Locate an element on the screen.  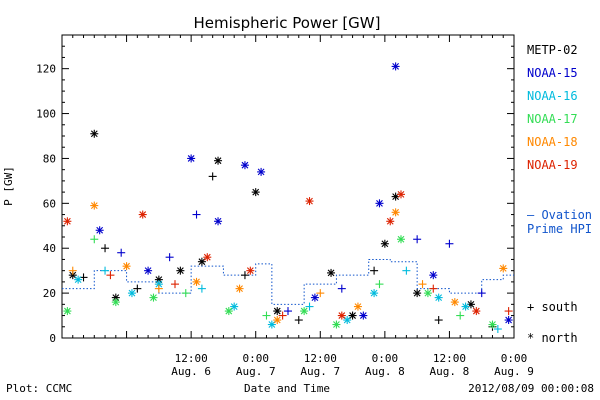
chart-title: Hemispheric Power [GW] is located at coordinates (287, 23).